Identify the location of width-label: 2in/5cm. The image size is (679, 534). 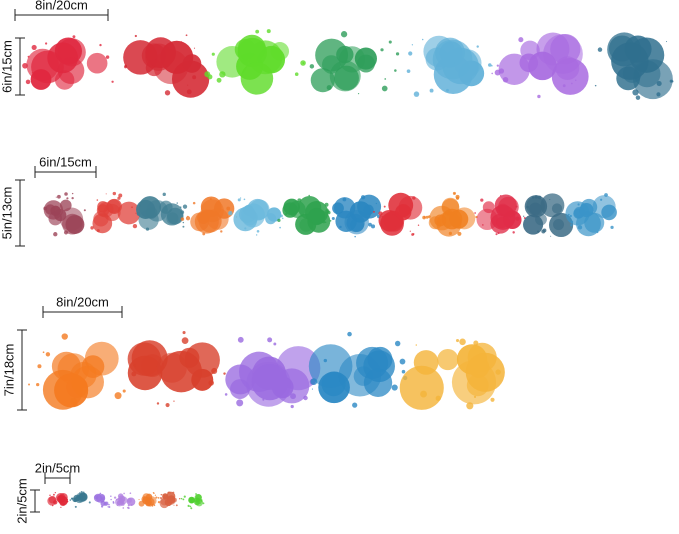
(58, 467).